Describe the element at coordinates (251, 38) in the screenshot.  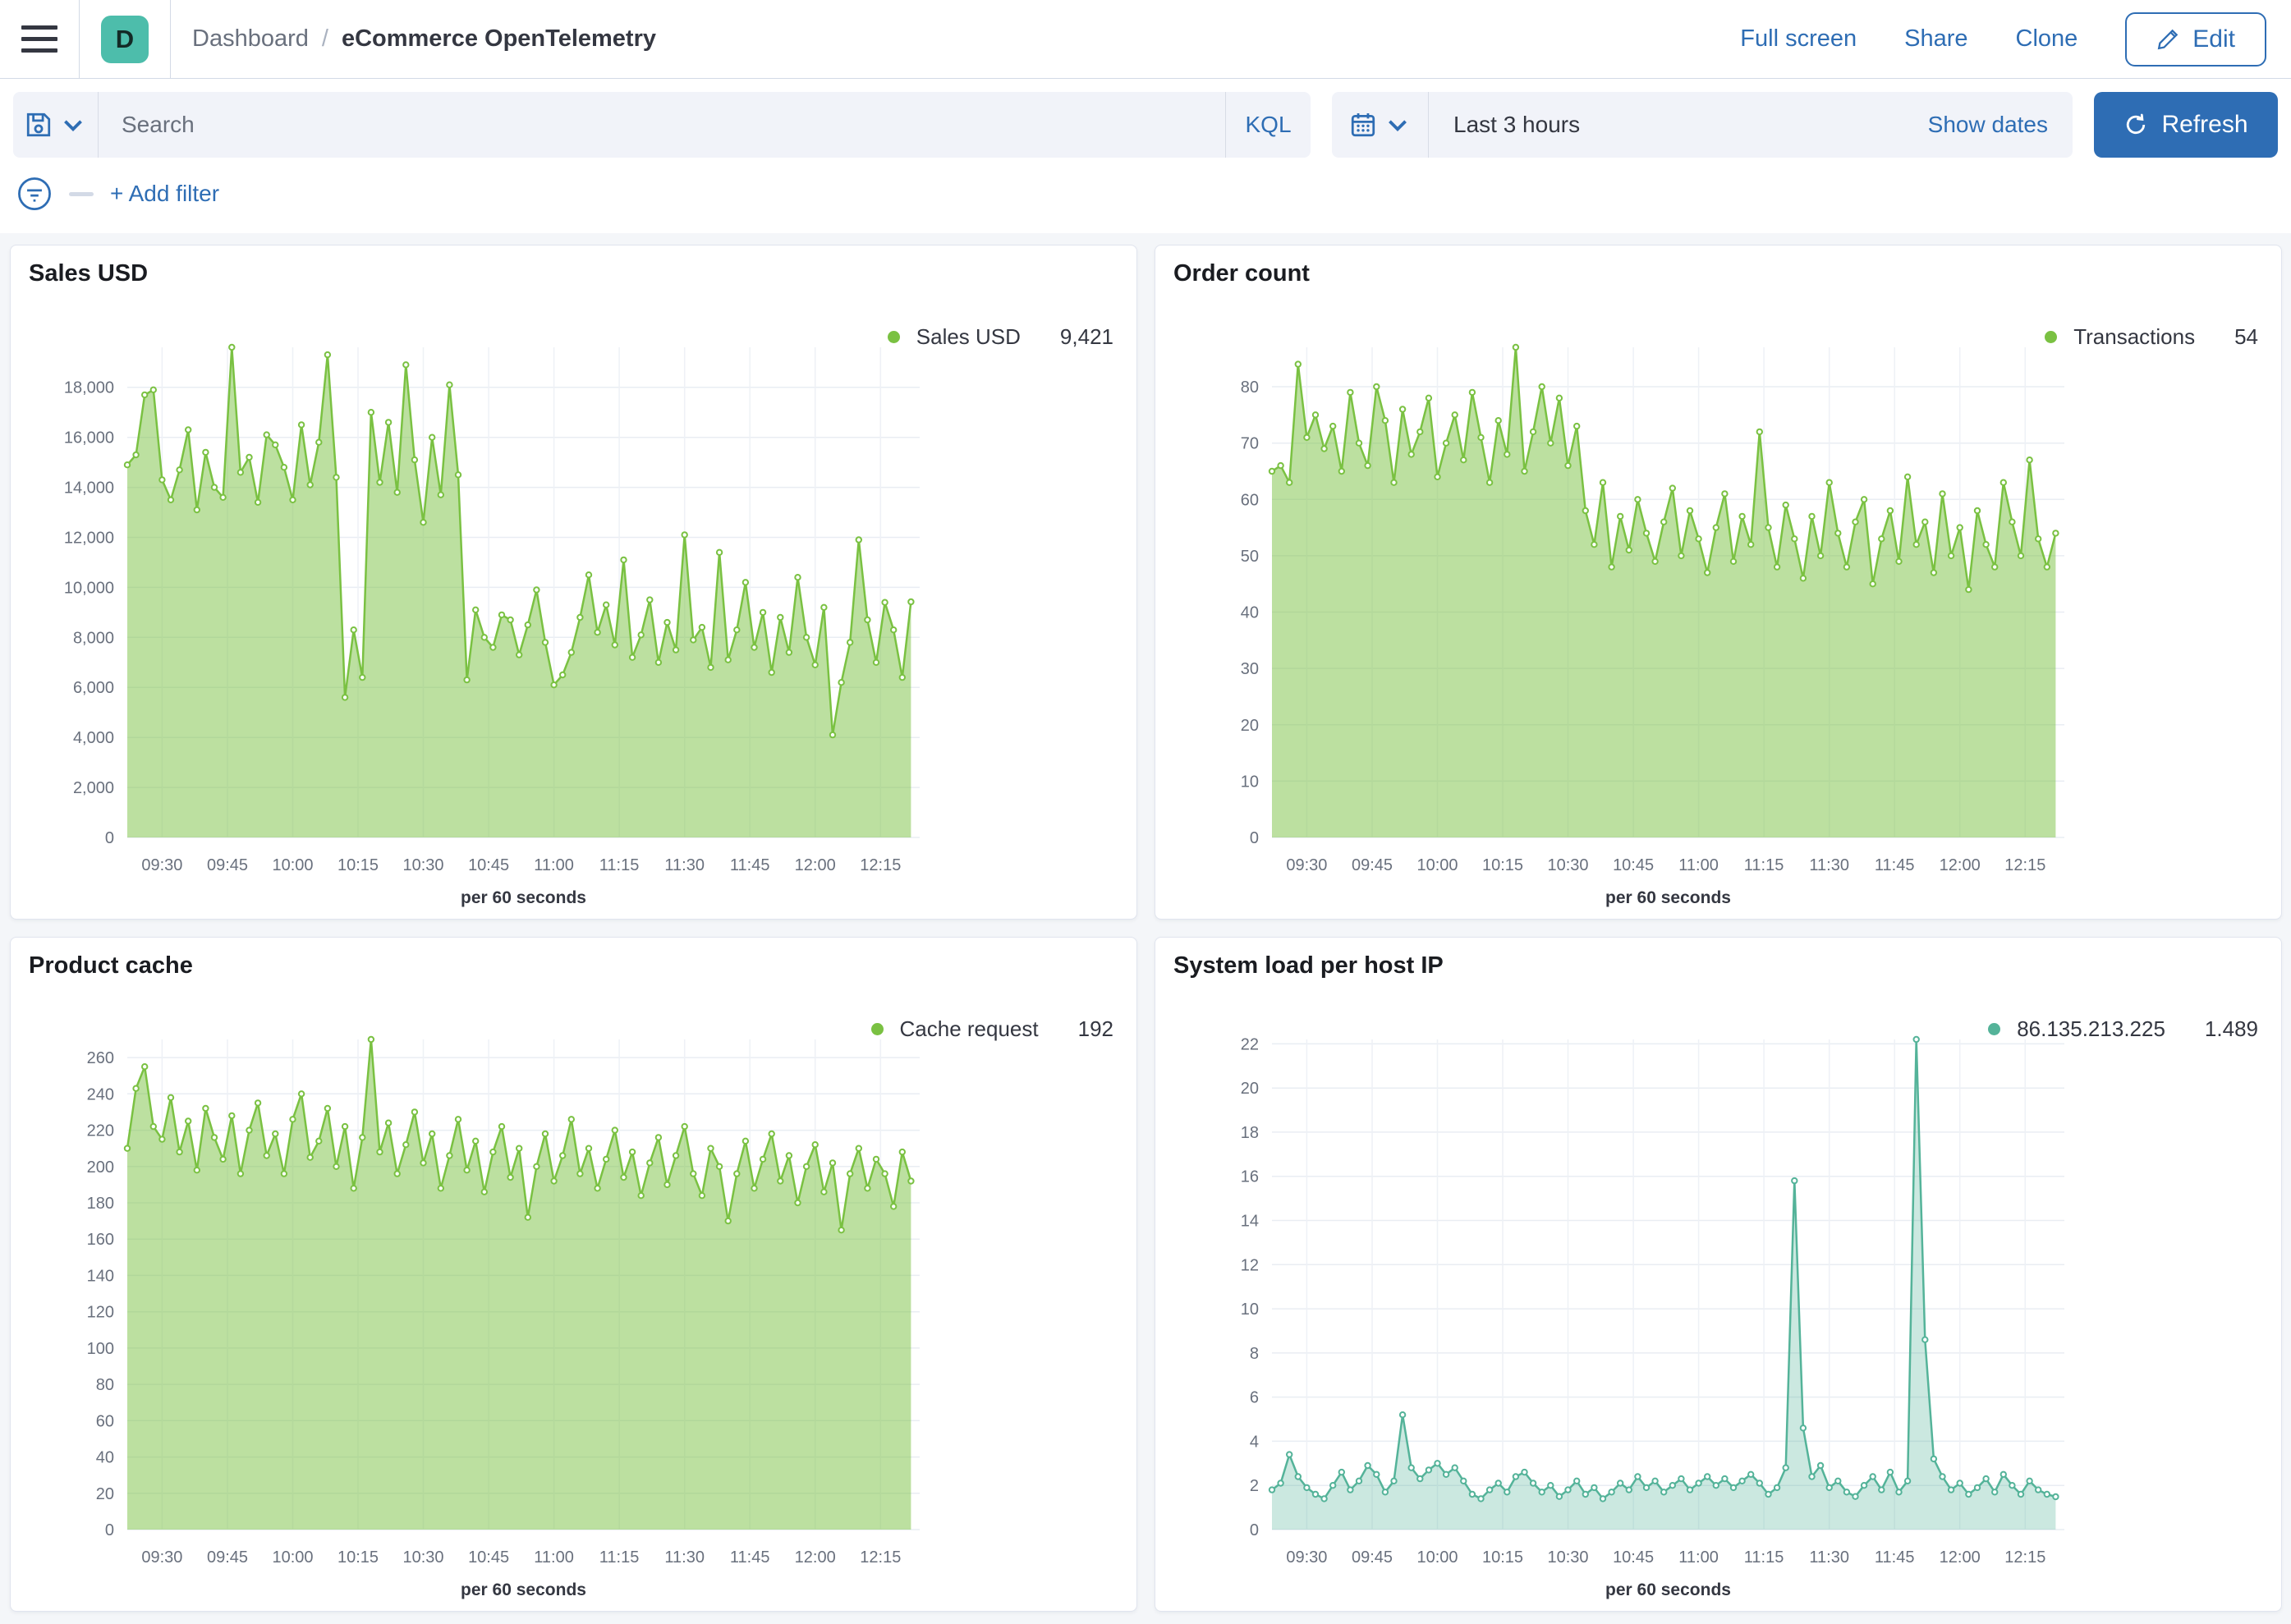
I see `breadcrumb-dashboard: Dashboard` at that location.